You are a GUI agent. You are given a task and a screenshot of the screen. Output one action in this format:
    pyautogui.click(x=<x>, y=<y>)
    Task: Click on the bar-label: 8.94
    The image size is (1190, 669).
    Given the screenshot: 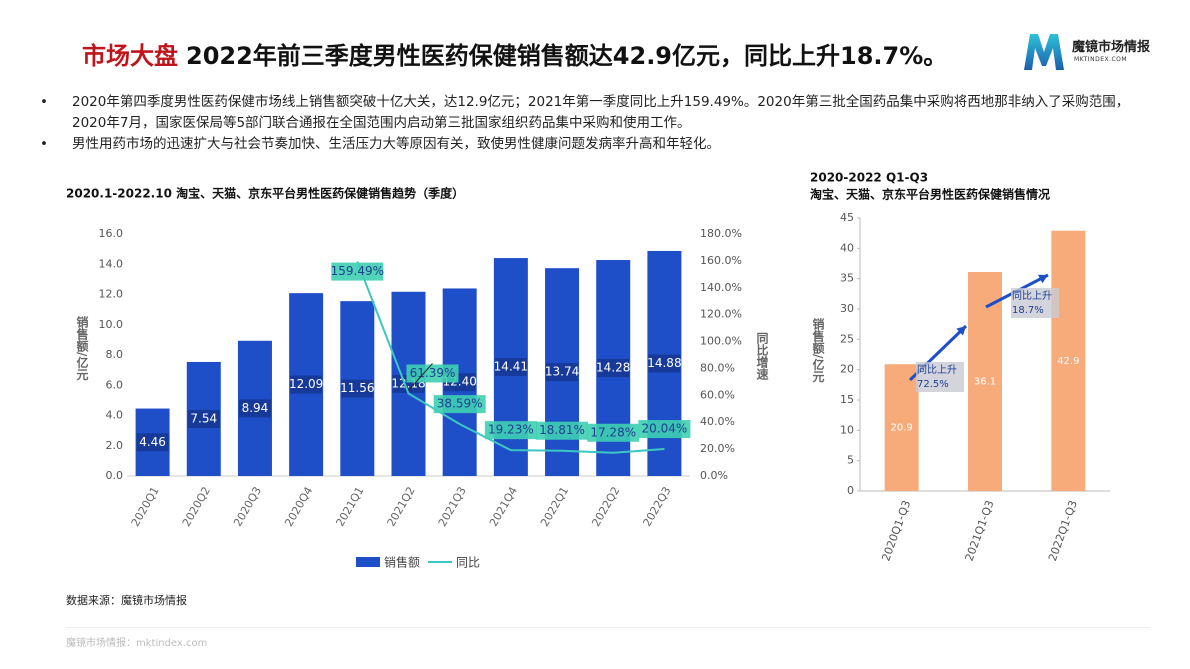 What is the action you would take?
    pyautogui.click(x=255, y=408)
    